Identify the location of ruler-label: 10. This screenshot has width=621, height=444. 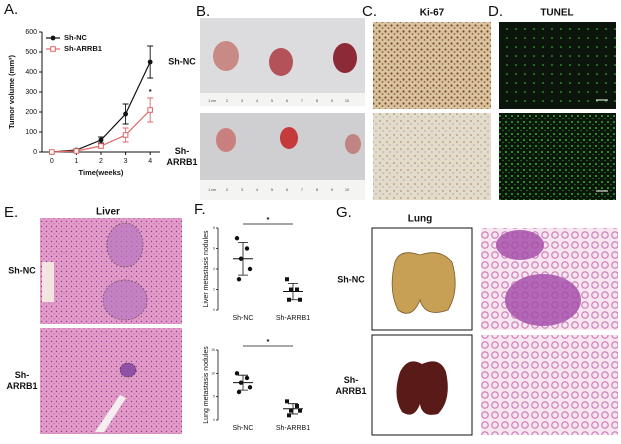
(347, 190).